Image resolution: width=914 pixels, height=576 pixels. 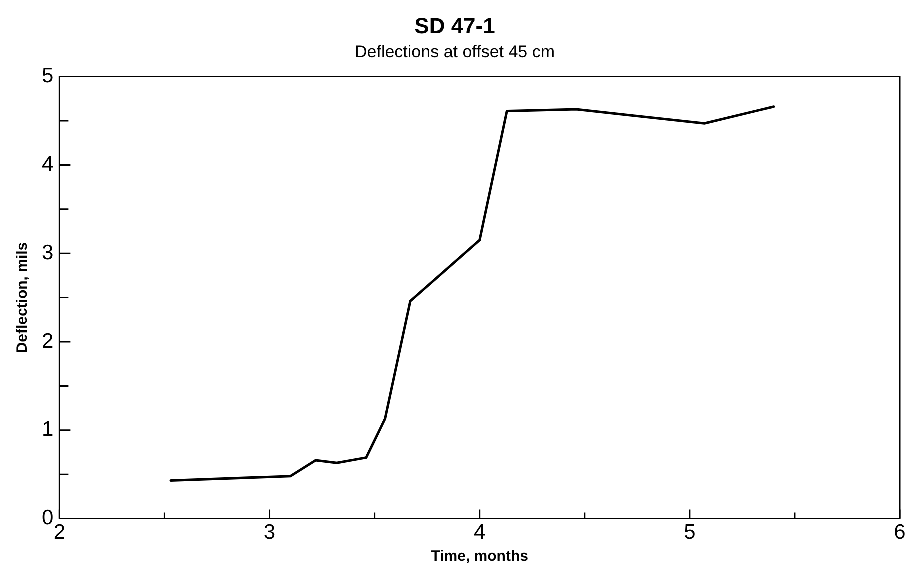 What do you see at coordinates (900, 532) in the screenshot?
I see `x-tick-label: 6` at bounding box center [900, 532].